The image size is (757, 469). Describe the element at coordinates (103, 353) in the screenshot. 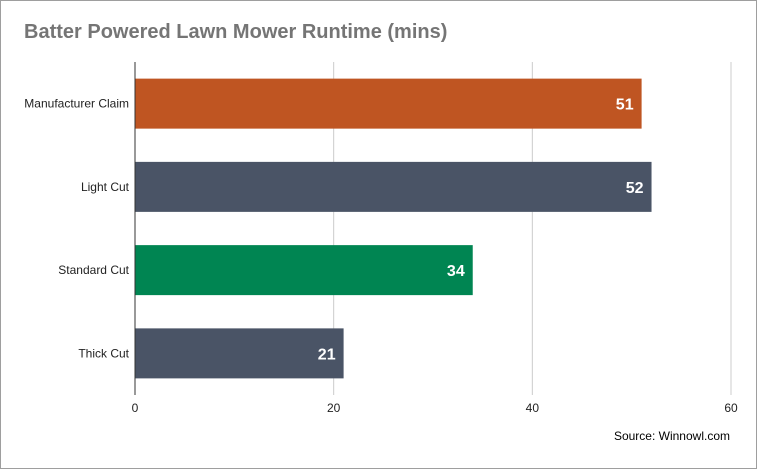

I see `y-category-label: Thick Cut` at that location.